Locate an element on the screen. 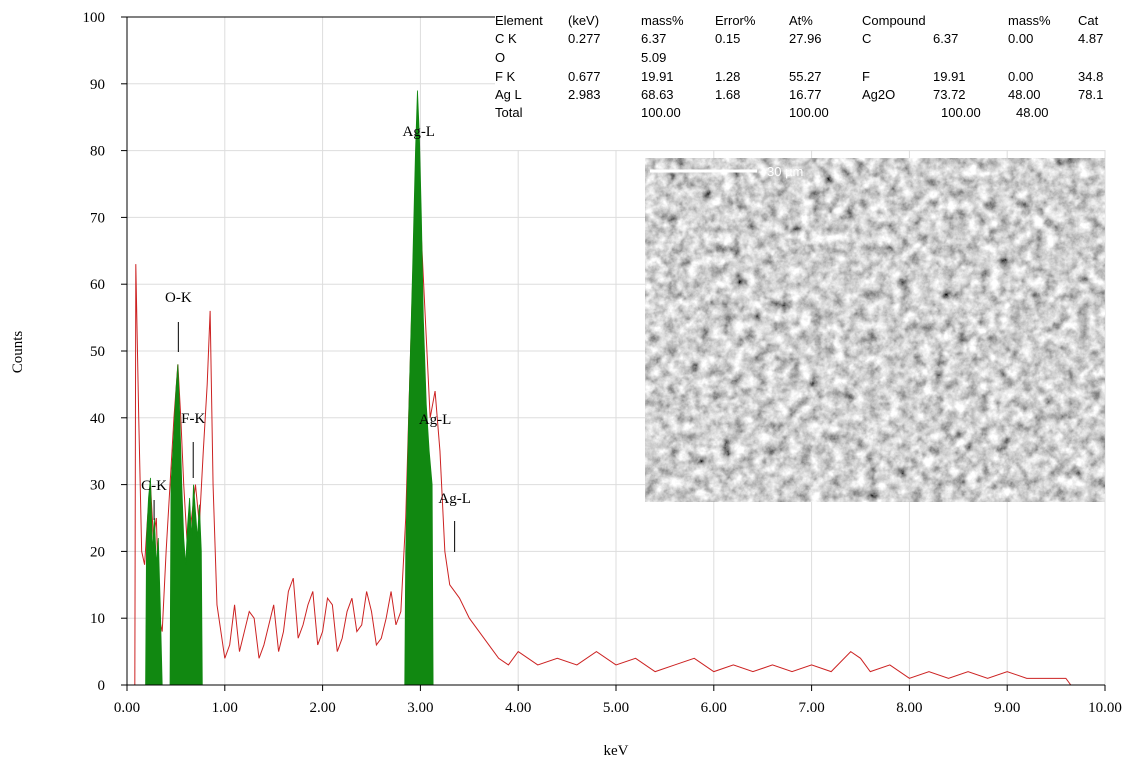  table-cell: F is located at coordinates (866, 76).